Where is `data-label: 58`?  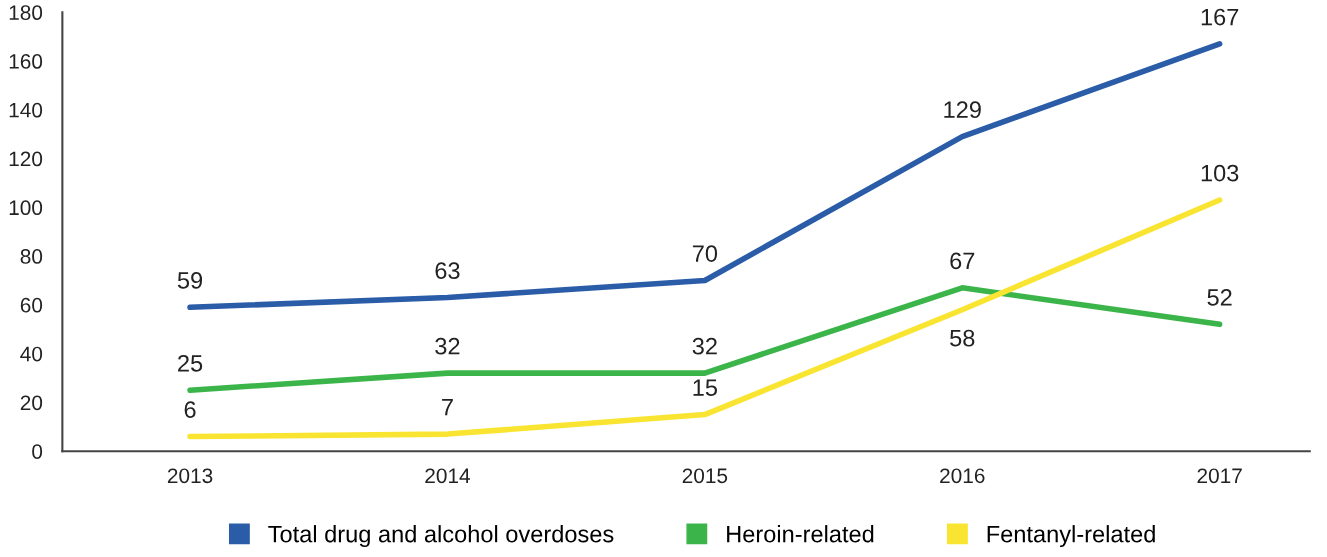 data-label: 58 is located at coordinates (962, 338).